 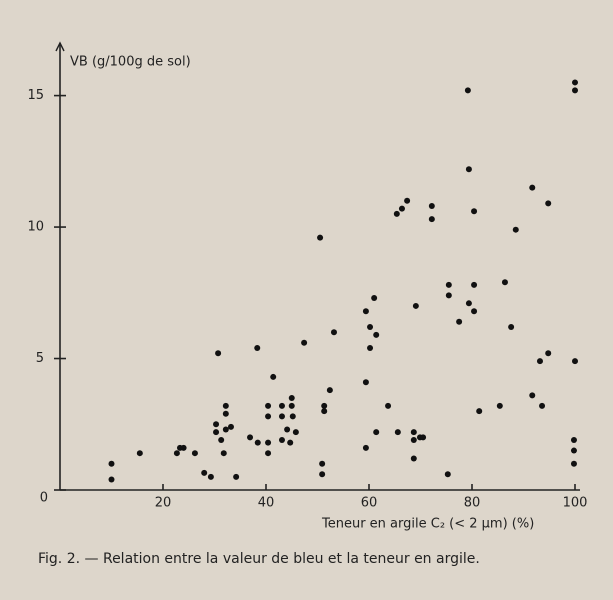 What do you see at coordinates (369, 503) in the screenshot?
I see `x-tick-label: 60` at bounding box center [369, 503].